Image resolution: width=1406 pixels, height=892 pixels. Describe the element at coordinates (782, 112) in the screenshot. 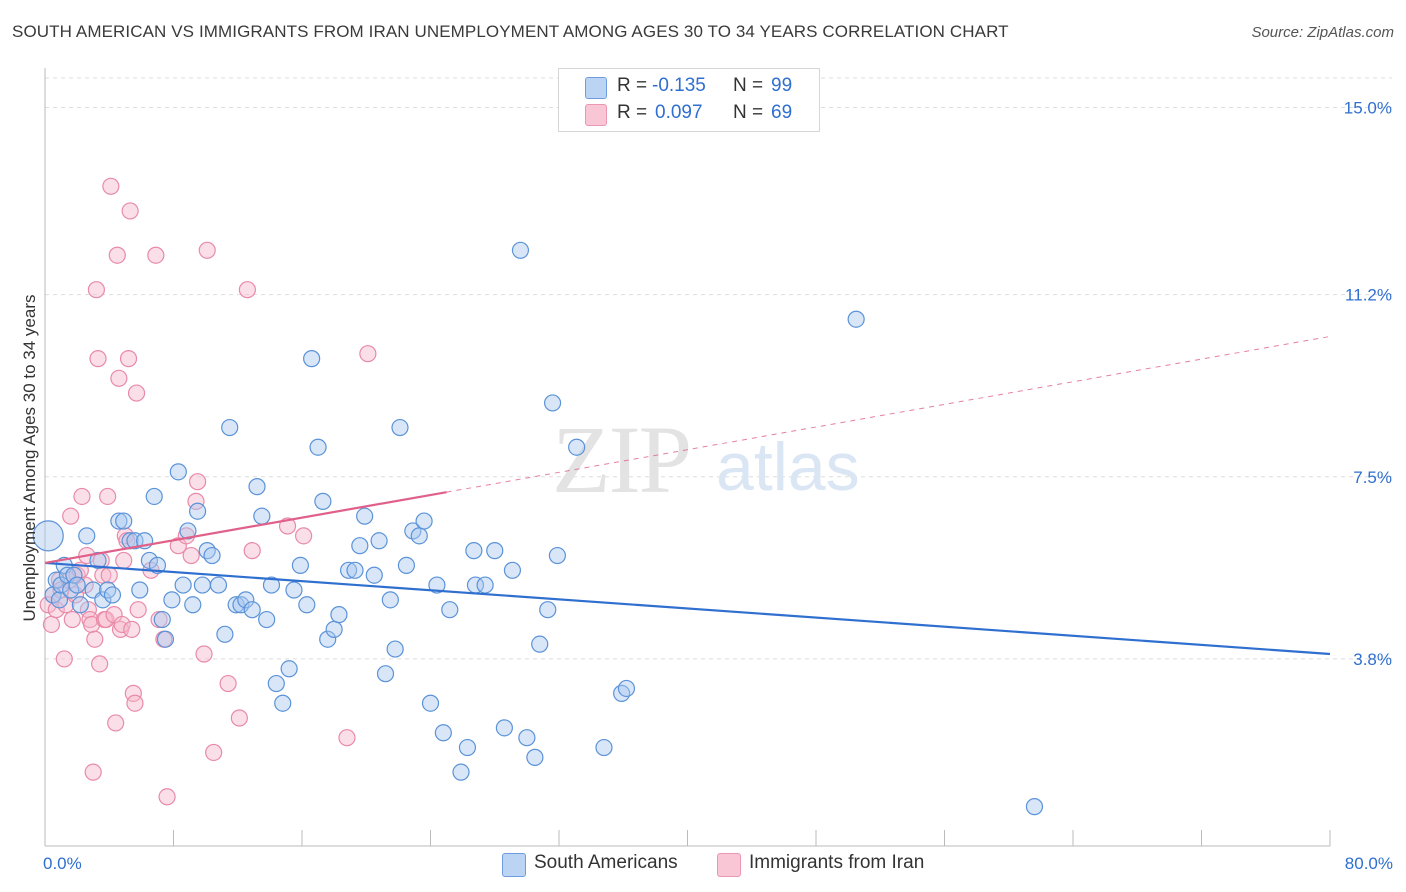

I see `legend-n-value: 69` at that location.